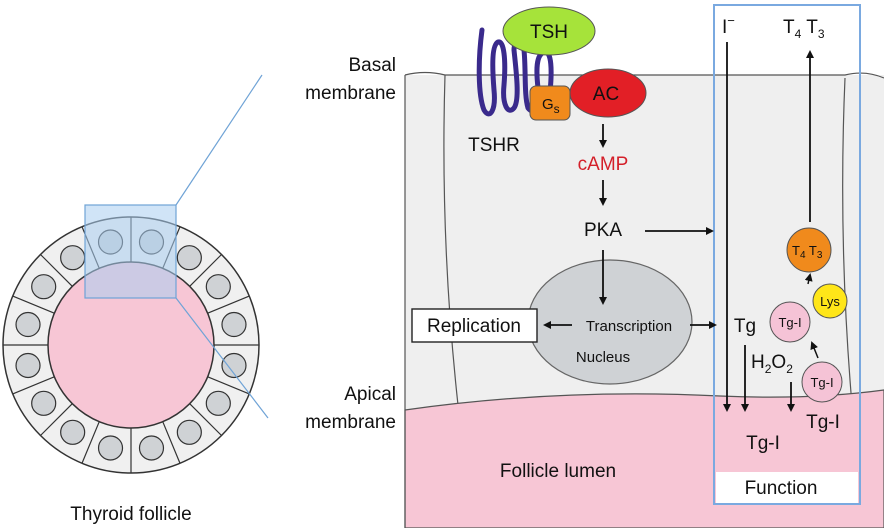 This screenshot has width=884, height=528. What do you see at coordinates (814, 350) in the screenshot?
I see `arrow-tgi-to-tgi` at bounding box center [814, 350].